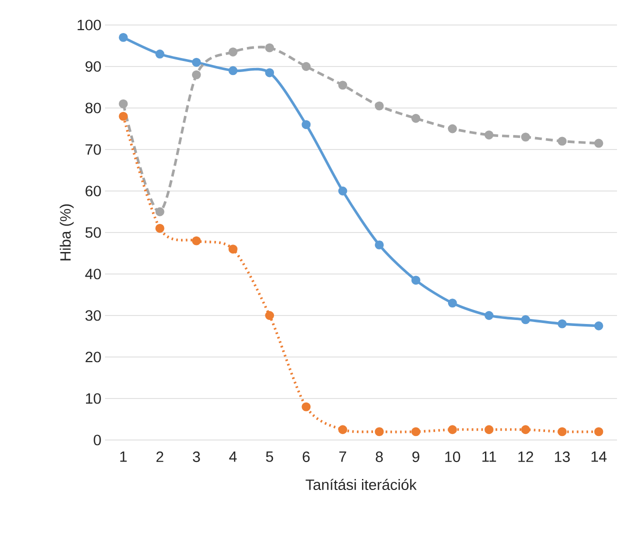 The width and height of the screenshot is (619, 533). Describe the element at coordinates (93, 357) in the screenshot. I see `y-tick-label: 20` at that location.